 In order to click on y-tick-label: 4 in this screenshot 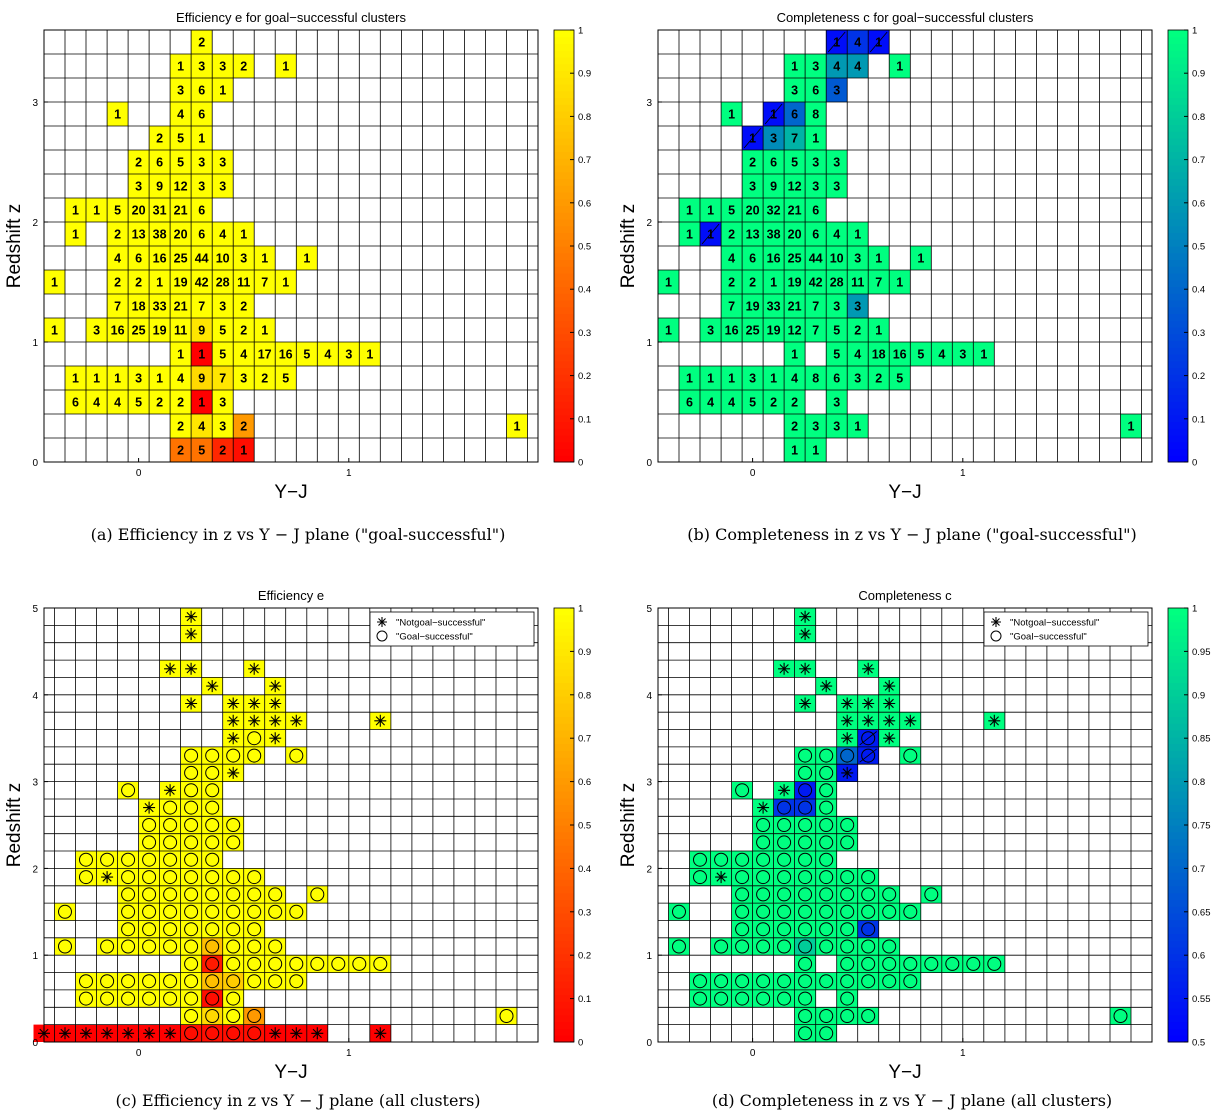, I will do `click(35, 696)`.